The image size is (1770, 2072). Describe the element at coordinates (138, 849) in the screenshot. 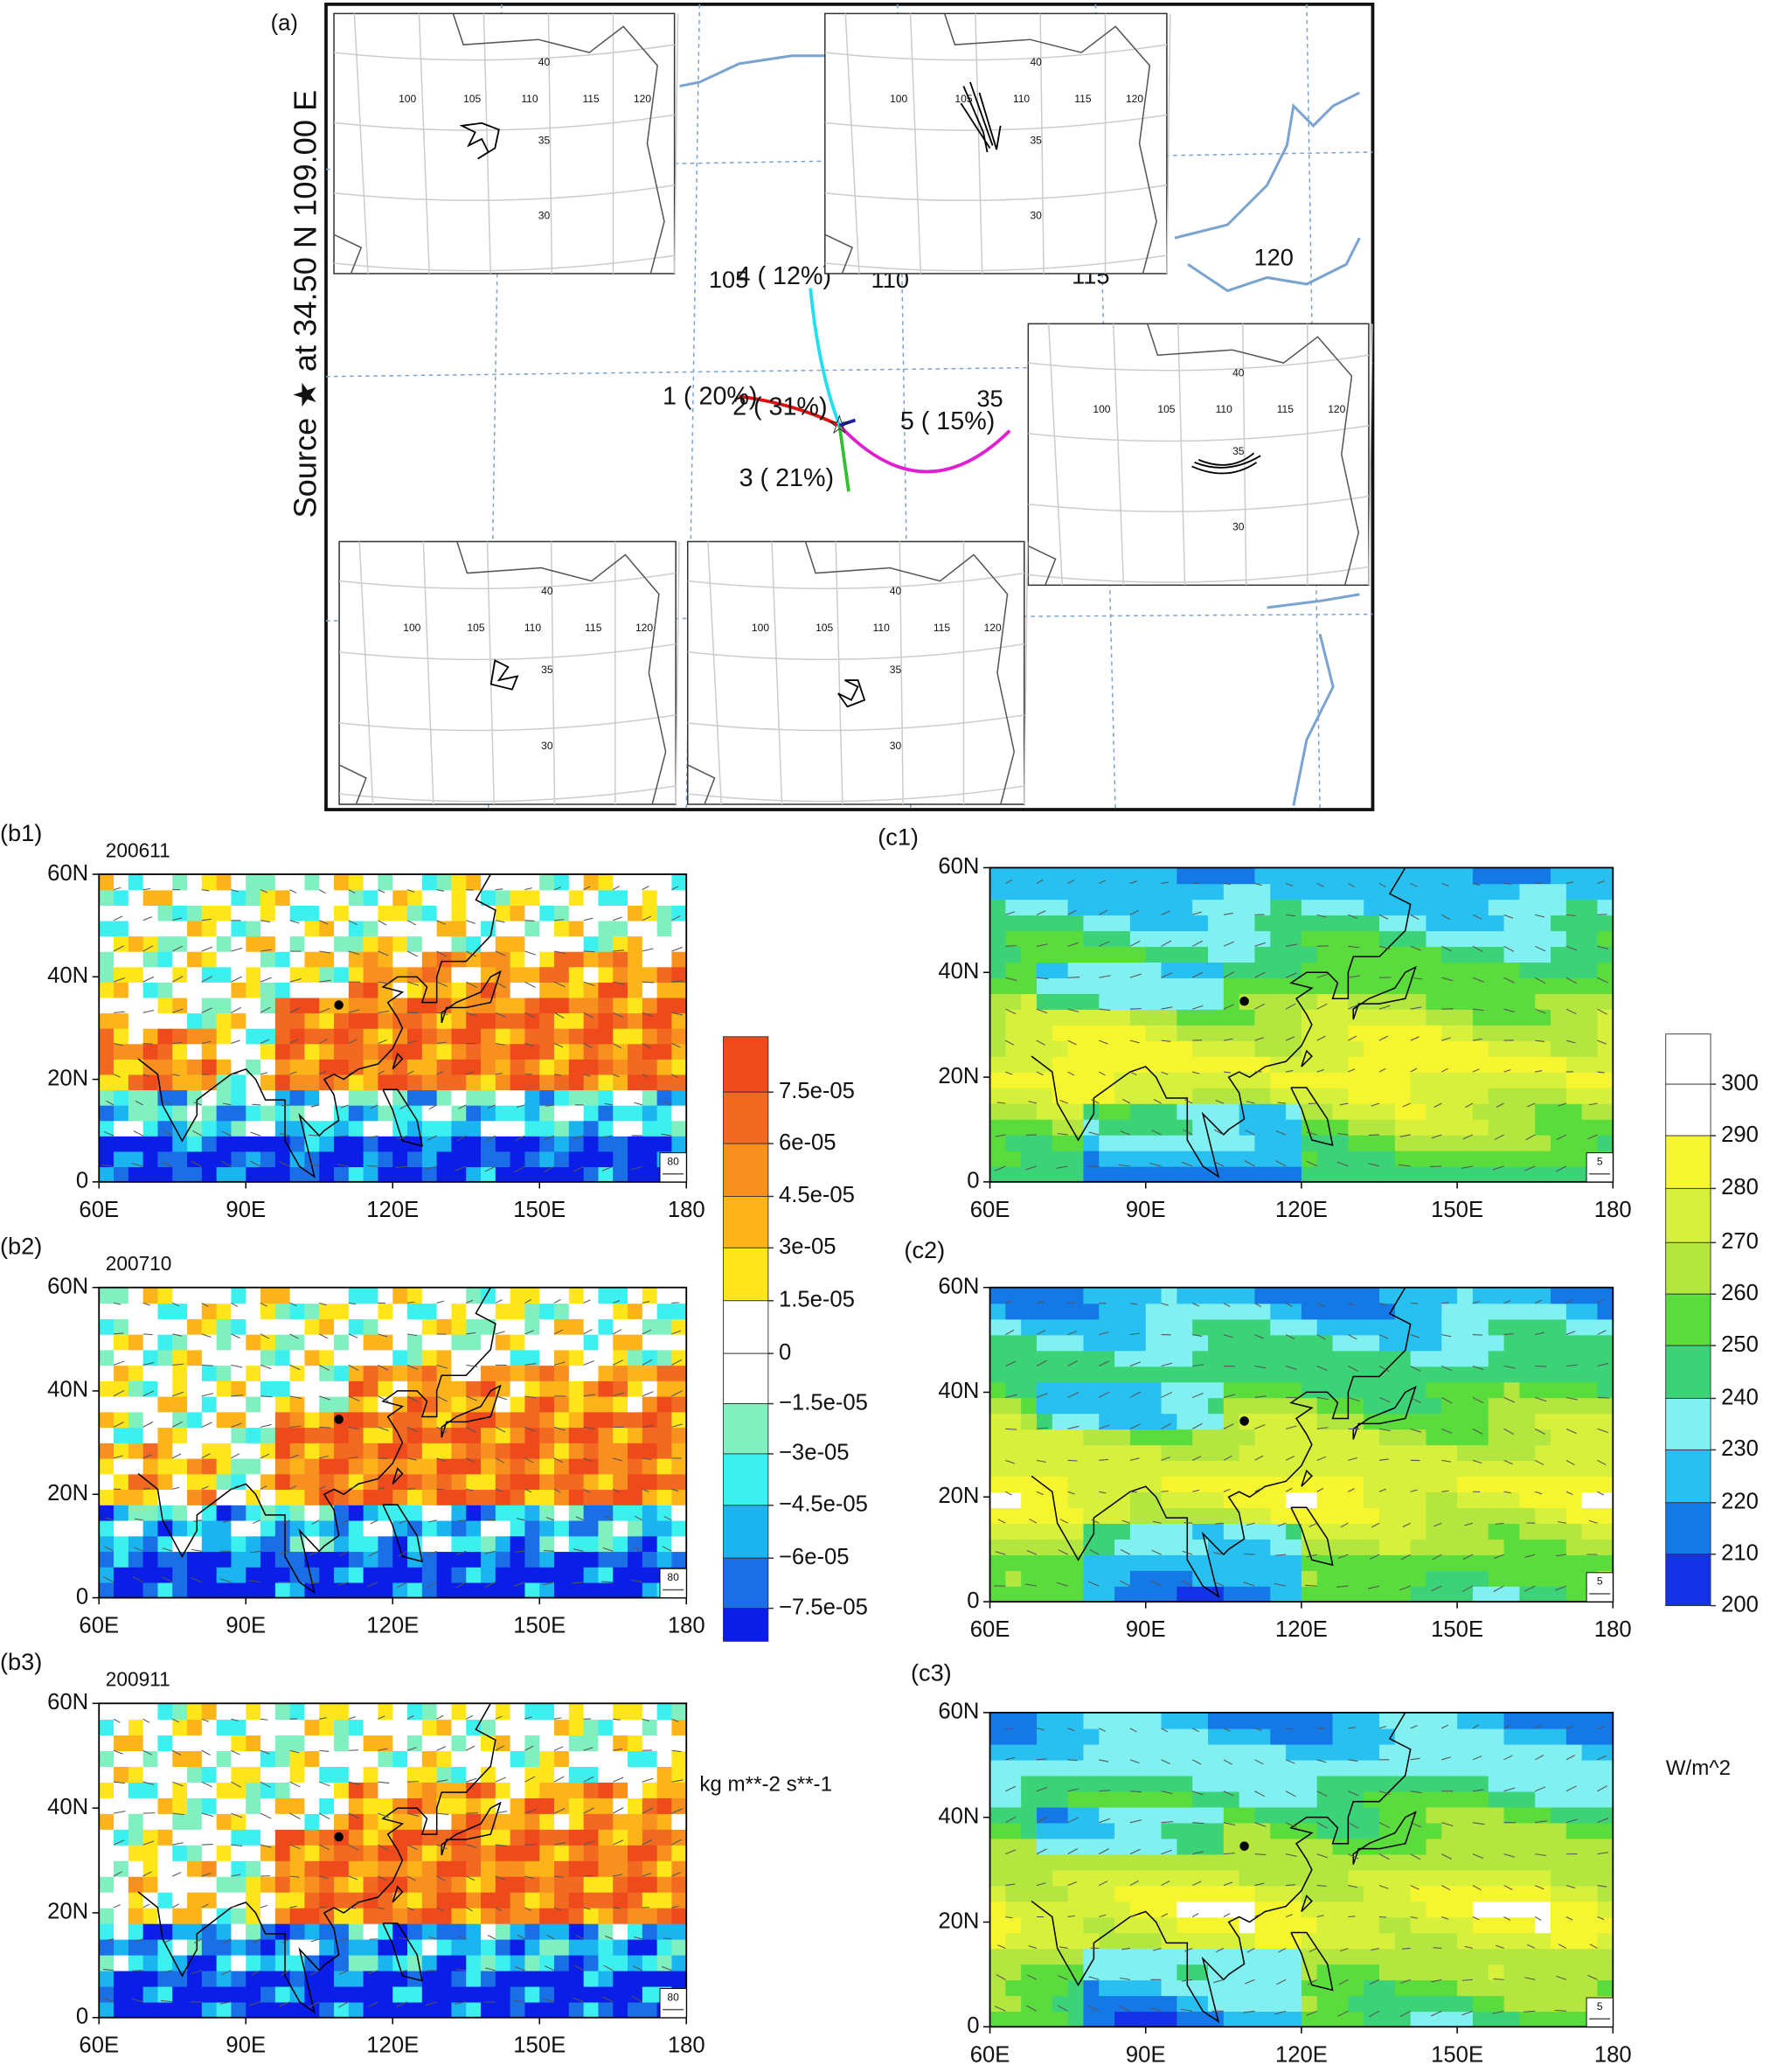

I see `panel-date: 200611` at that location.